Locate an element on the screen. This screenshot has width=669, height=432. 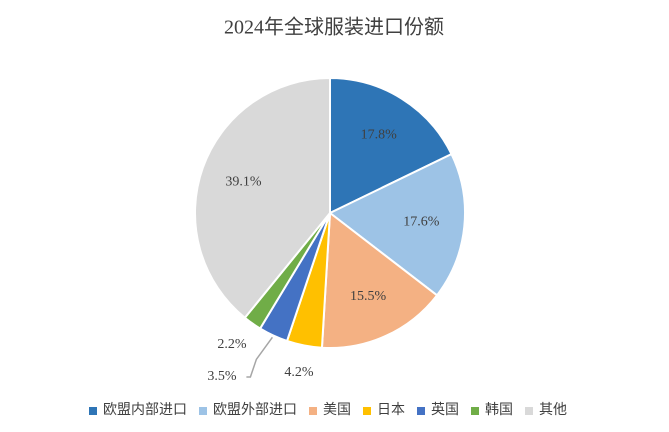
legend-label: 日本 is located at coordinates (391, 410).